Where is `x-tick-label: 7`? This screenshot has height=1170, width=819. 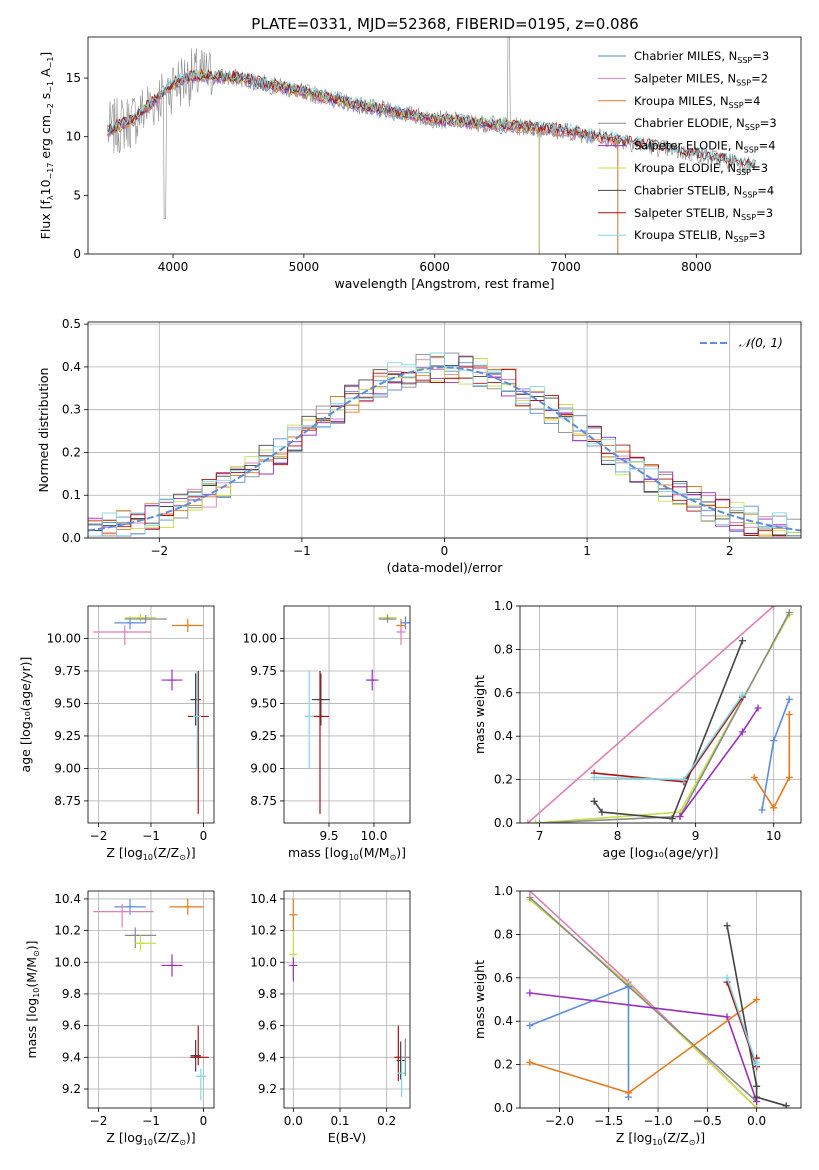
x-tick-label: 7 is located at coordinates (540, 836).